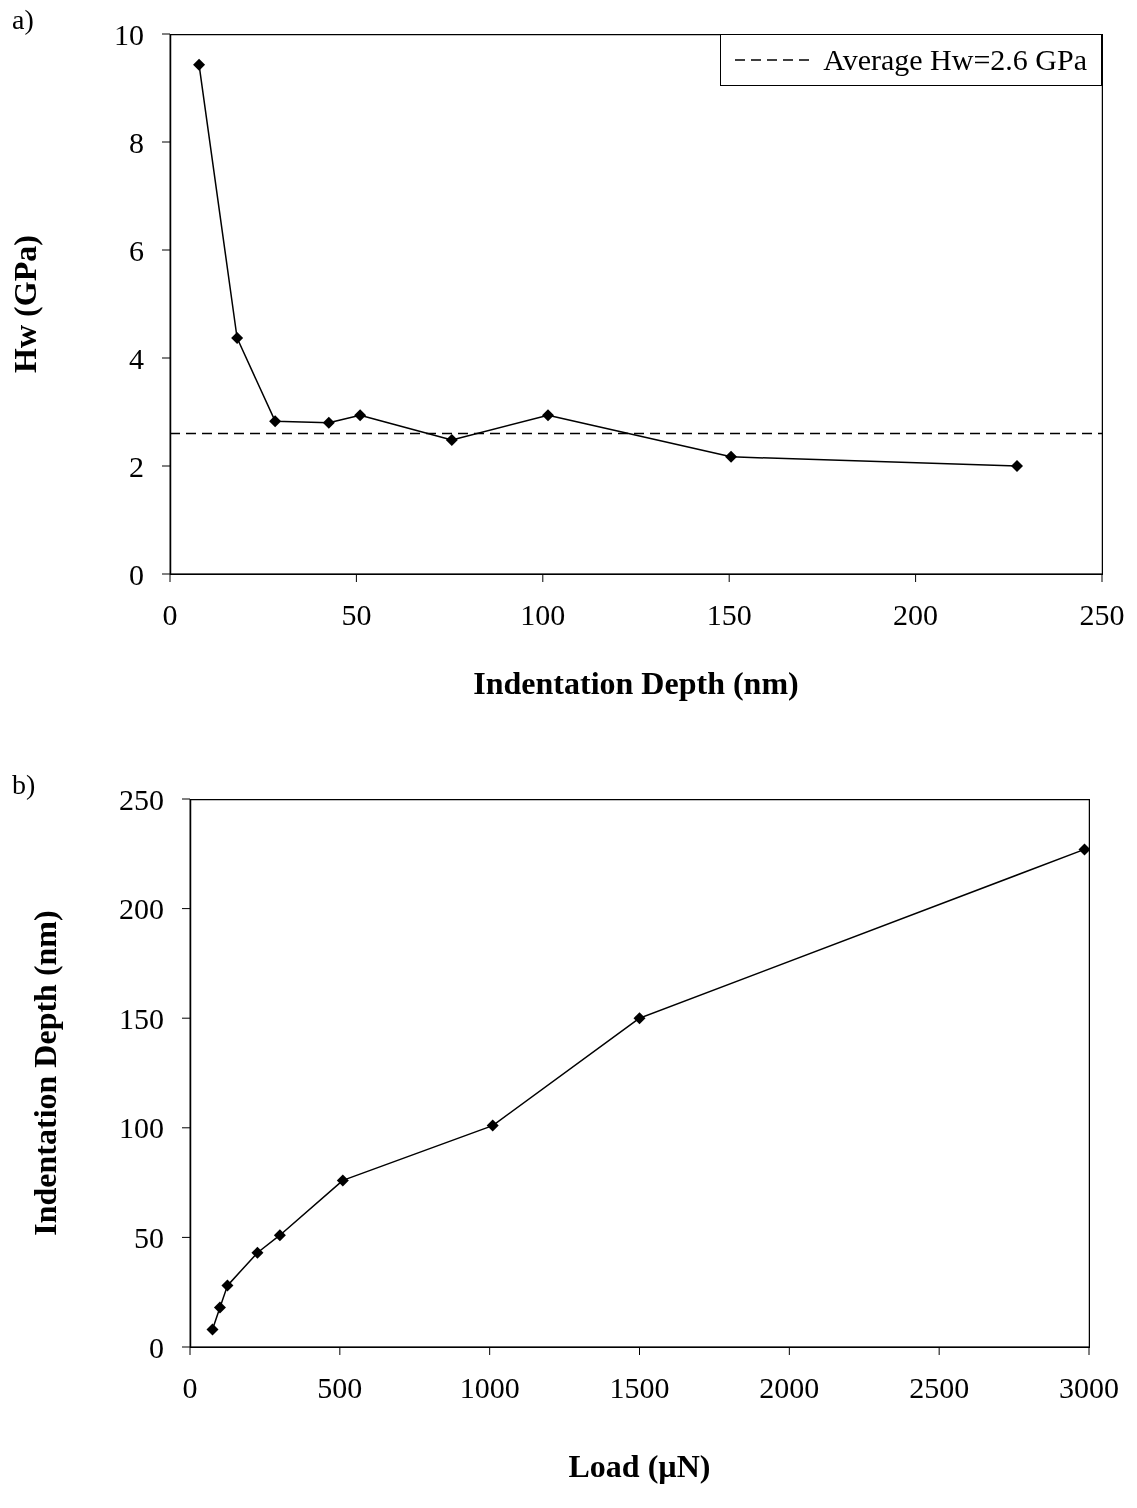 This screenshot has width=1137, height=1508. What do you see at coordinates (25, 304) in the screenshot?
I see `y-axis-title: Hw (GPa)` at bounding box center [25, 304].